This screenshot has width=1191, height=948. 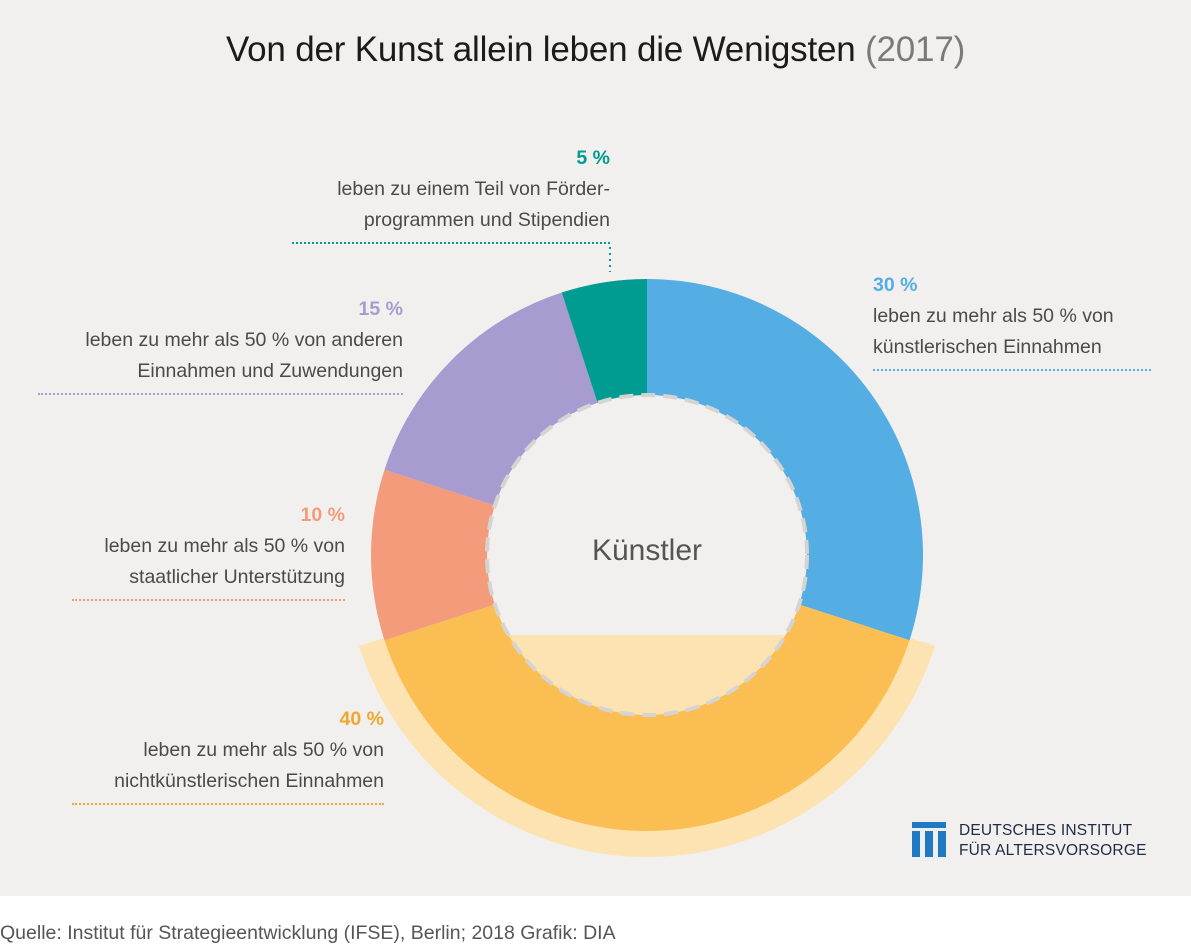 I want to click on pct-label-15: 15 %, so click(x=380, y=309).